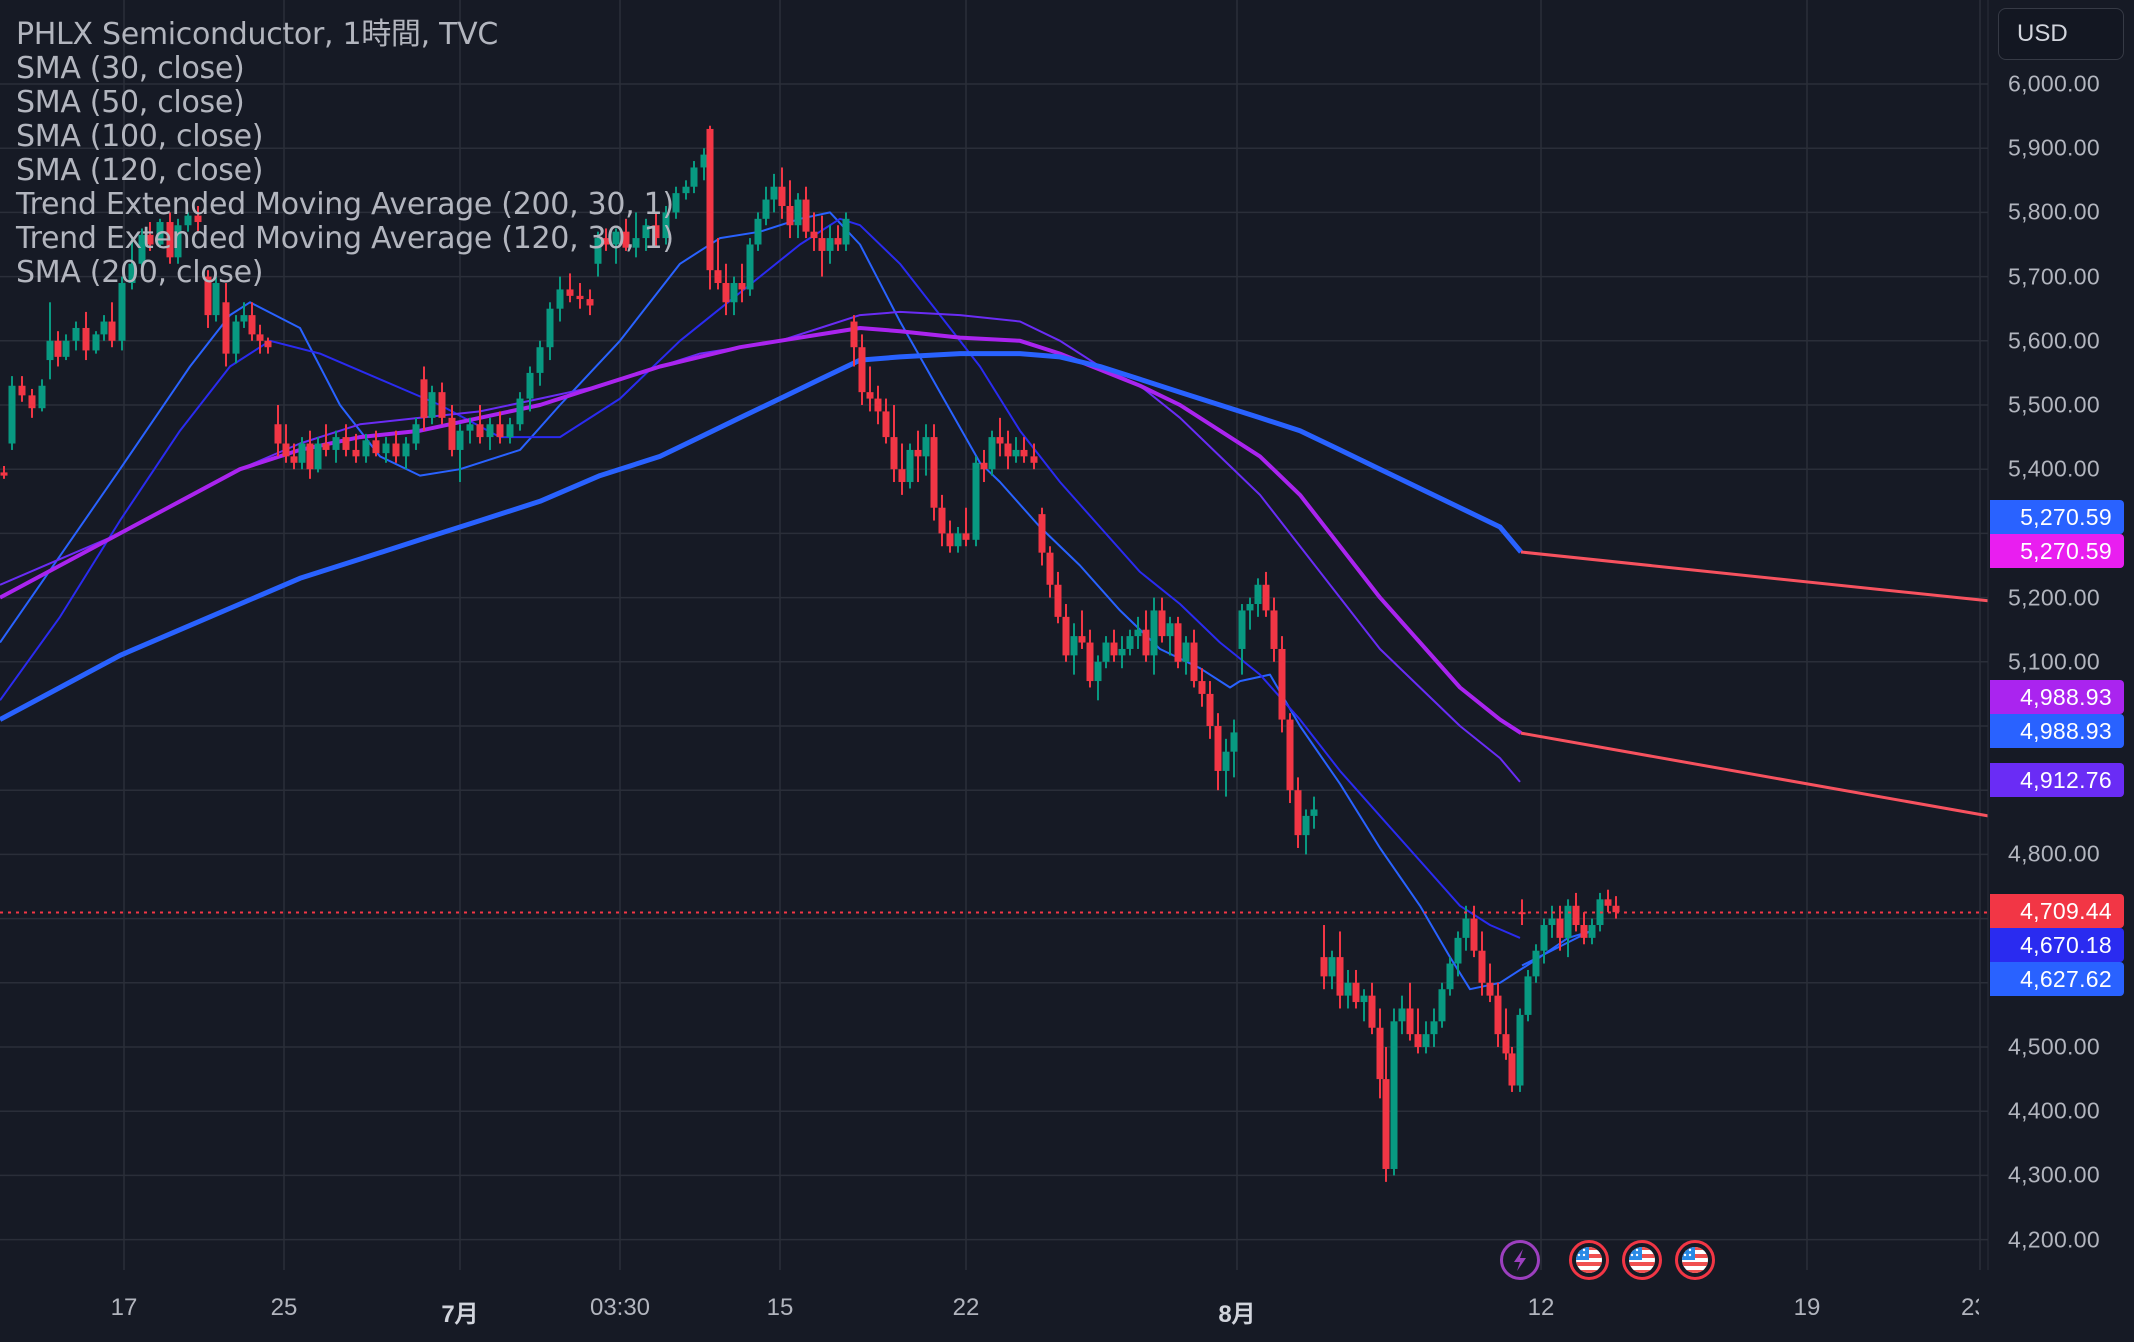  What do you see at coordinates (284, 1307) in the screenshot?
I see `time-tick-label: 25` at bounding box center [284, 1307].